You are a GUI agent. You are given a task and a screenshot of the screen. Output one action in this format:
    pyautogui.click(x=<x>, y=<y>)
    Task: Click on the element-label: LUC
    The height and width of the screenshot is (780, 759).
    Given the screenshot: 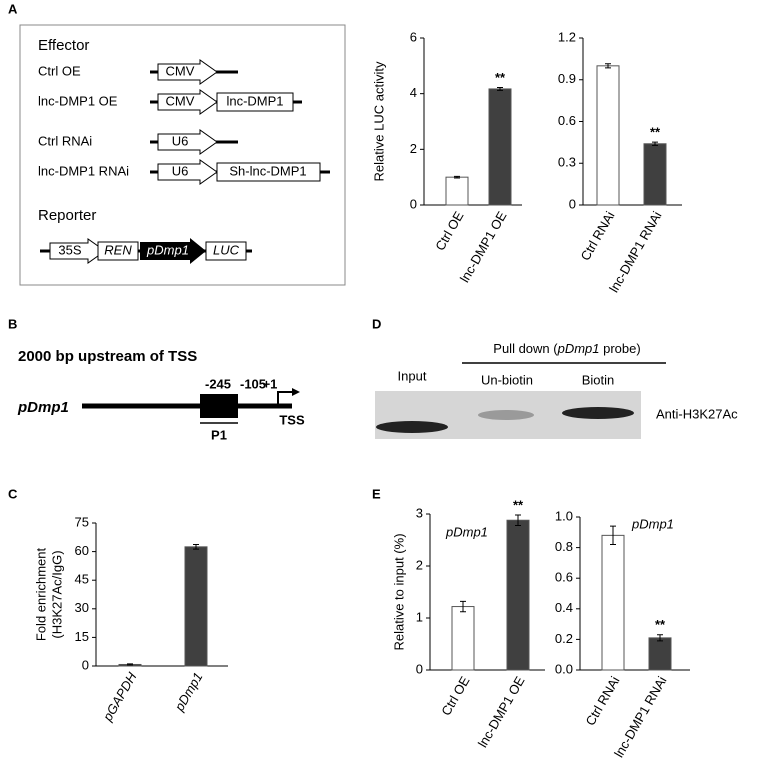 What is the action you would take?
    pyautogui.click(x=226, y=249)
    